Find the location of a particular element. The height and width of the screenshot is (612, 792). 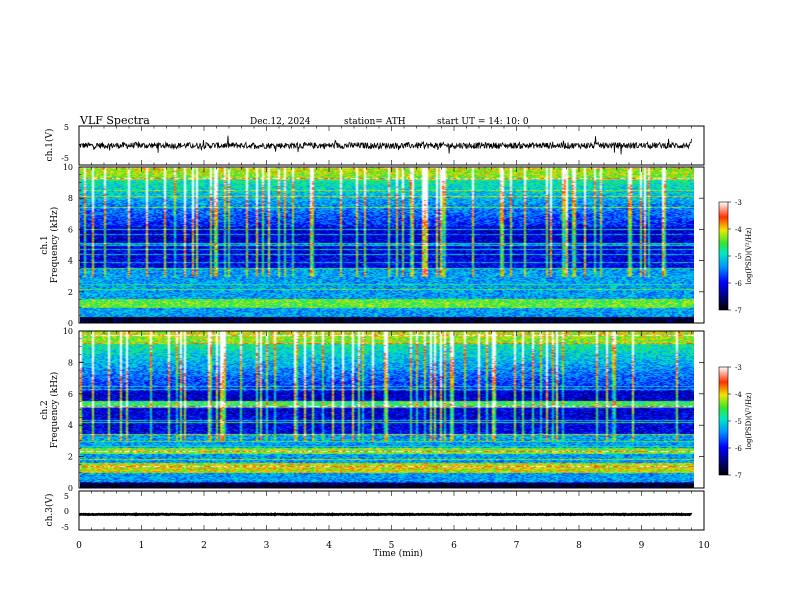

colorbar-ch2: -3 -4 -5 -6 -7 log(PSD)(V²/Hz) is located at coordinates (735, 422).